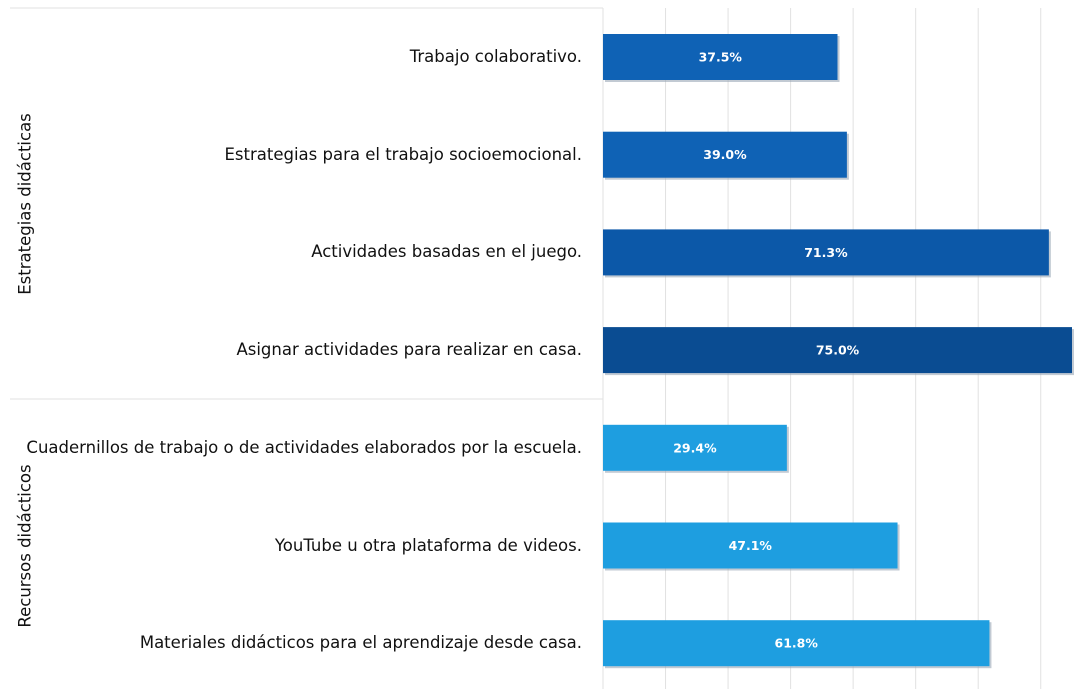 This screenshot has height=689, width=1076. I want to click on category-label: Trabajo colaborativo., so click(495, 56).